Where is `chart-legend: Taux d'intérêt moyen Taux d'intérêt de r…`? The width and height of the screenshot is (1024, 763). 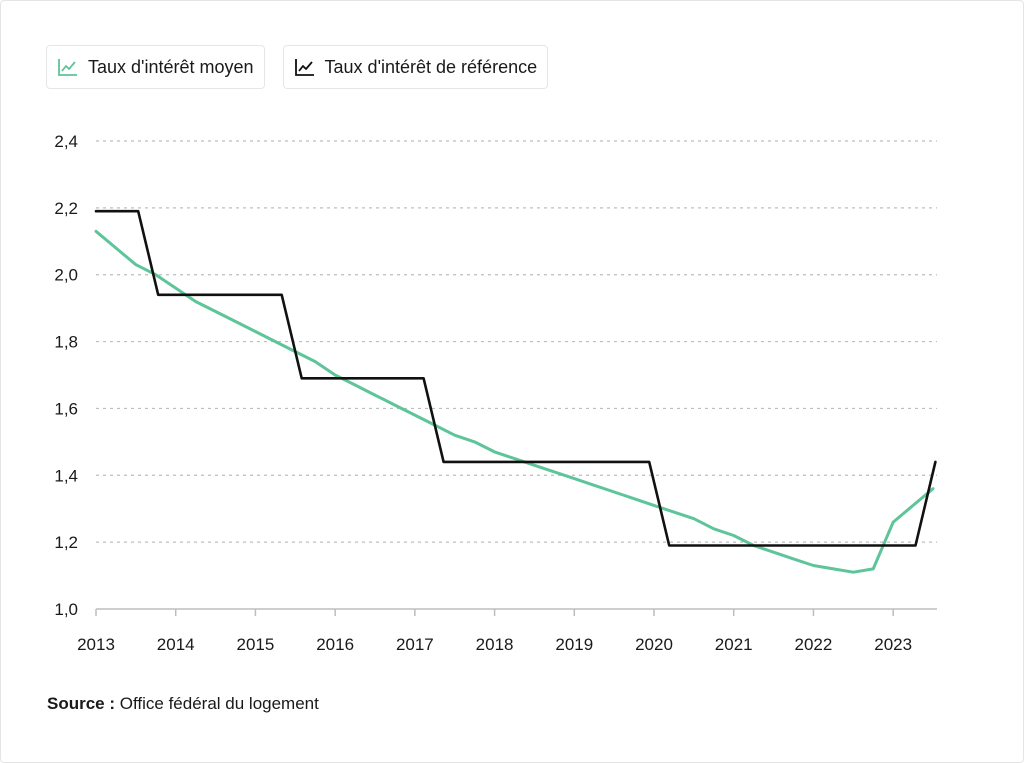 chart-legend: Taux d'intérêt moyen Taux d'intérêt de r… is located at coordinates (297, 67).